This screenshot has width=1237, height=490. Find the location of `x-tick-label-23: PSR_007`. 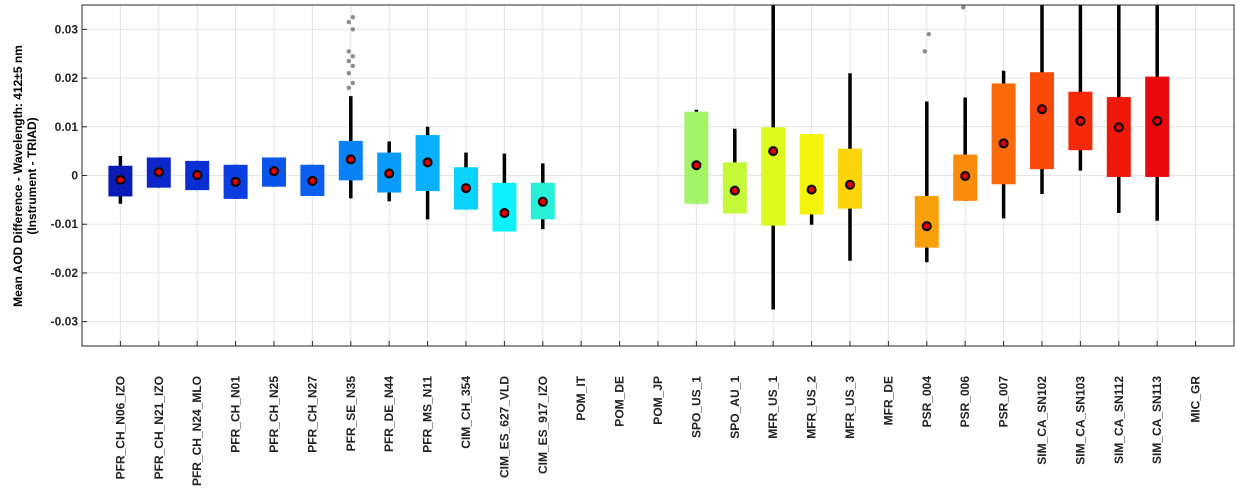

x-tick-label-23: PSR_007 is located at coordinates (1004, 402).